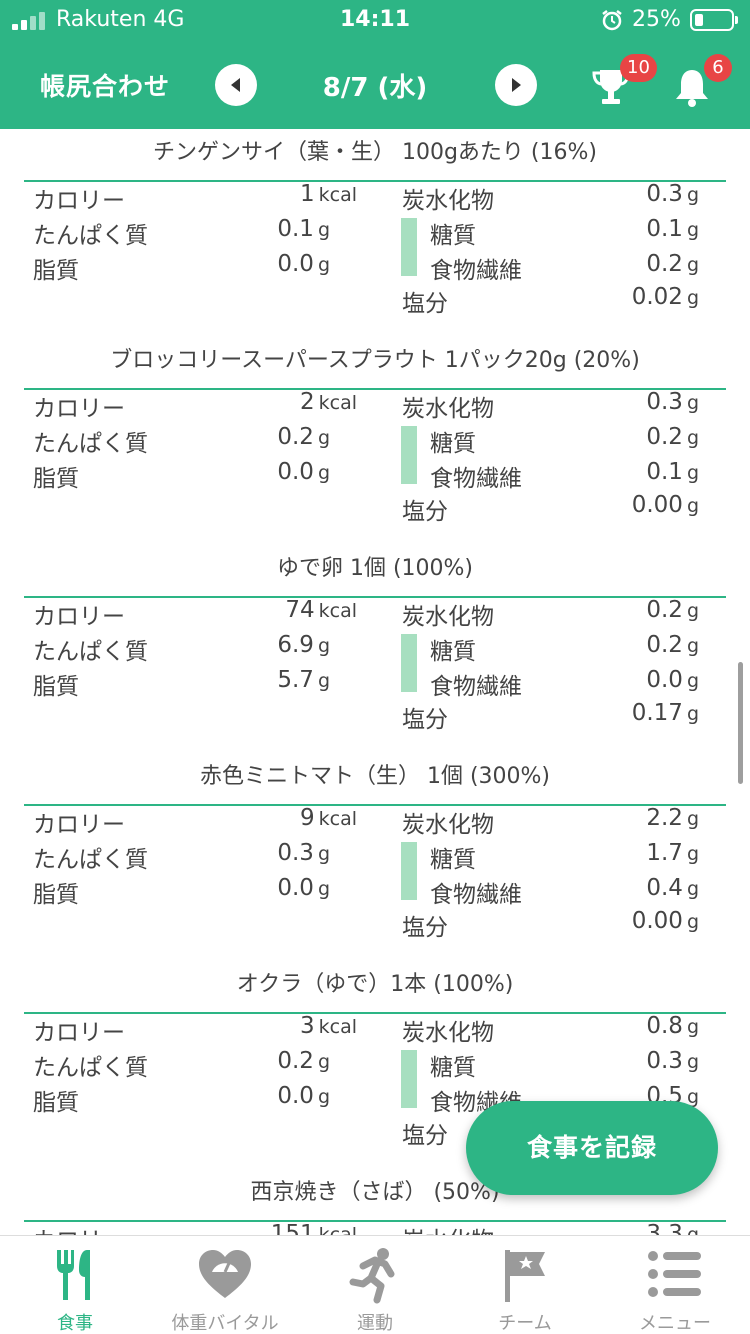  Describe the element at coordinates (612, 20) in the screenshot. I see `alarm-icon` at that location.